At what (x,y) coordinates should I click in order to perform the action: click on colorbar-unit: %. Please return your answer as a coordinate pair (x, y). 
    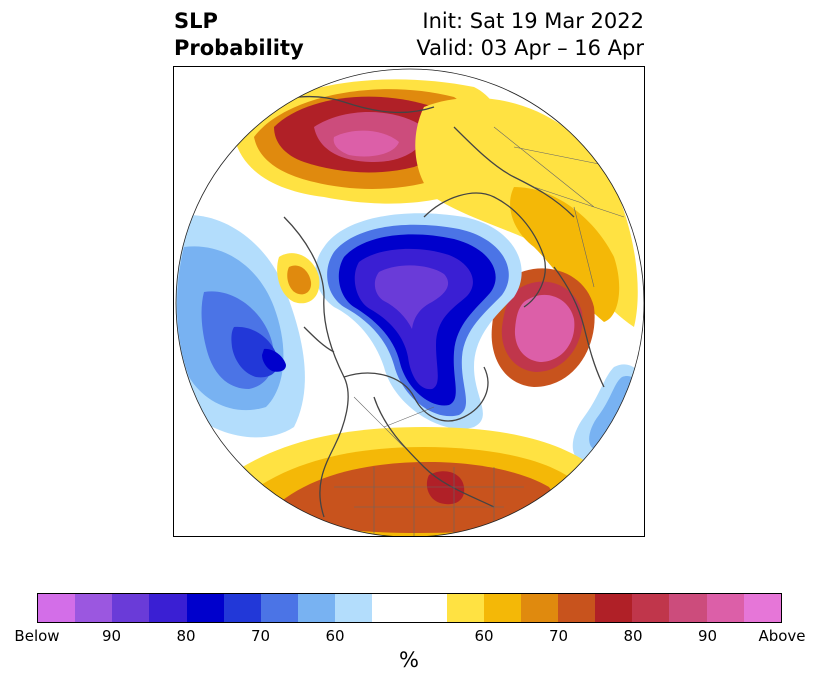
    Looking at the image, I should click on (409, 660).